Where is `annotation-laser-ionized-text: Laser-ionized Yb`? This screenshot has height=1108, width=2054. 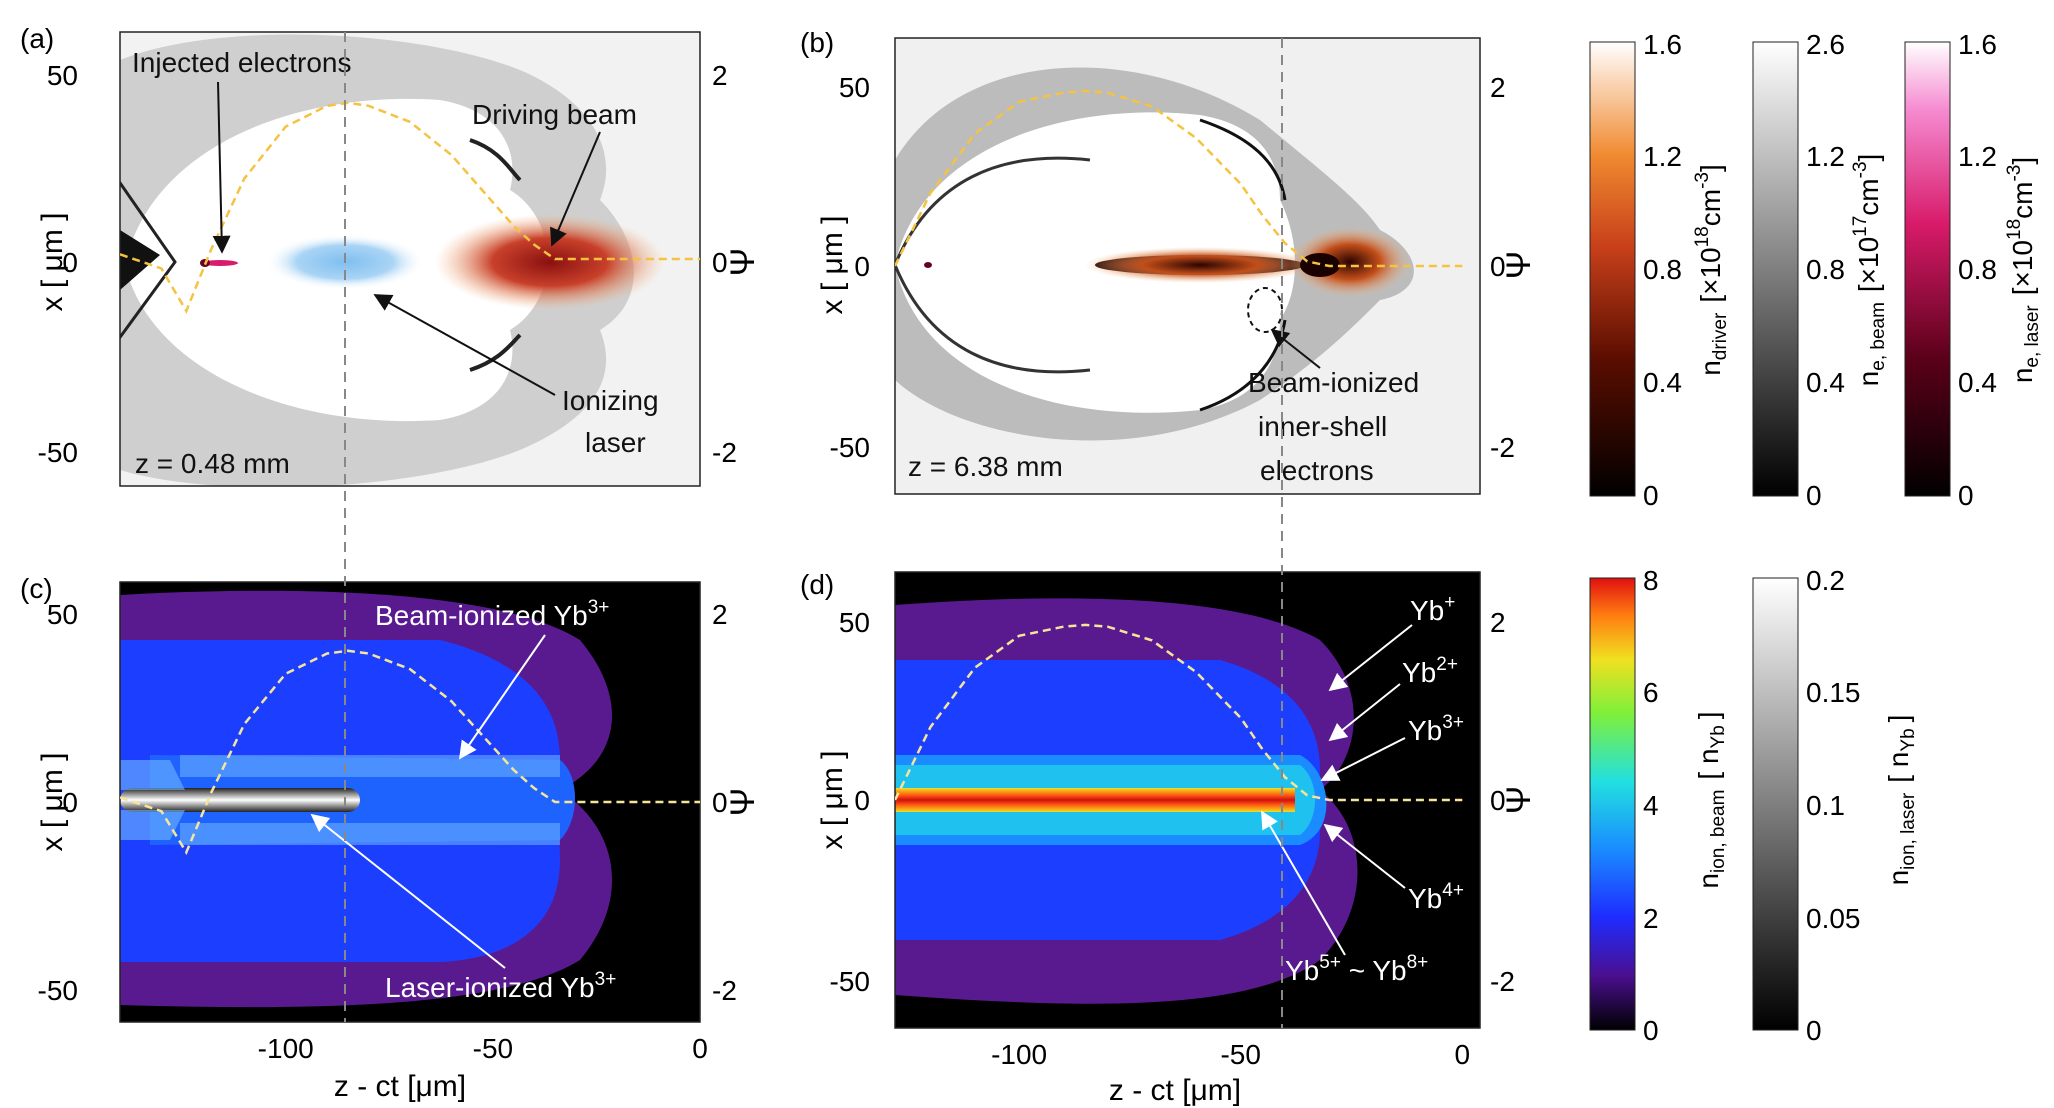 annotation-laser-ionized-text: Laser-ionized Yb is located at coordinates (490, 987).